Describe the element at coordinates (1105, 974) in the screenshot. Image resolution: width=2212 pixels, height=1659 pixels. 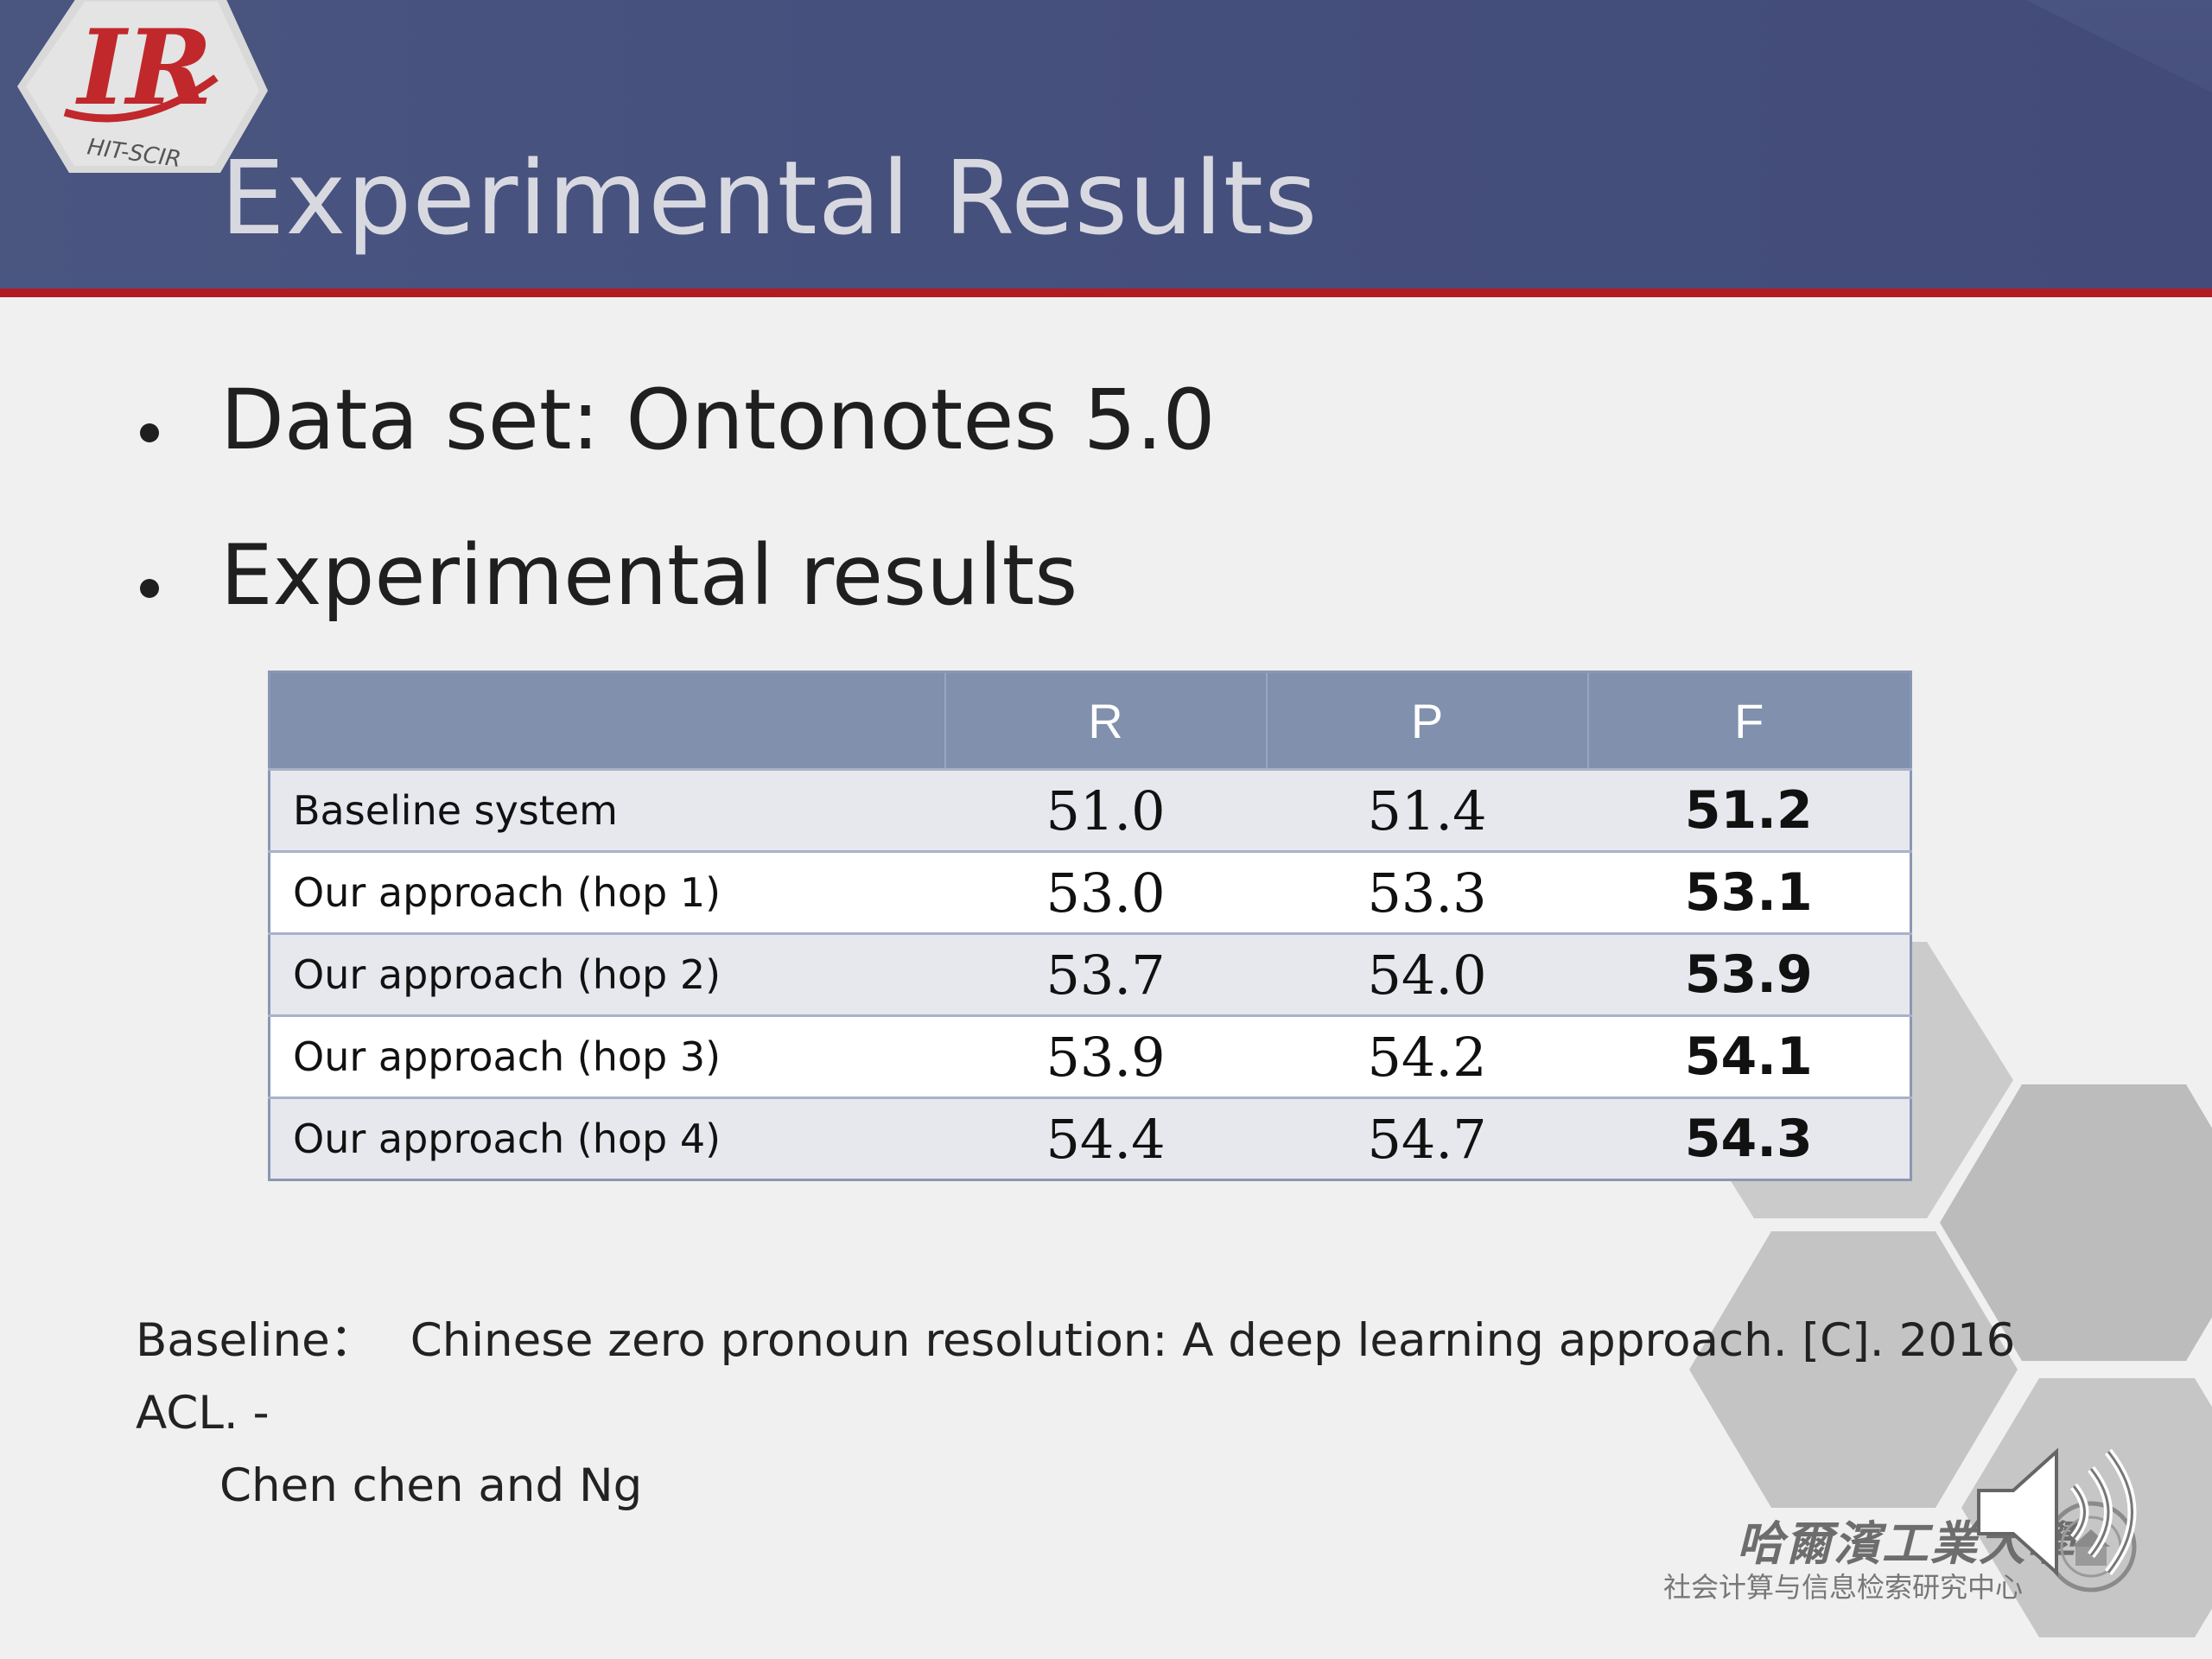
I see `cell-r: 53.7` at that location.